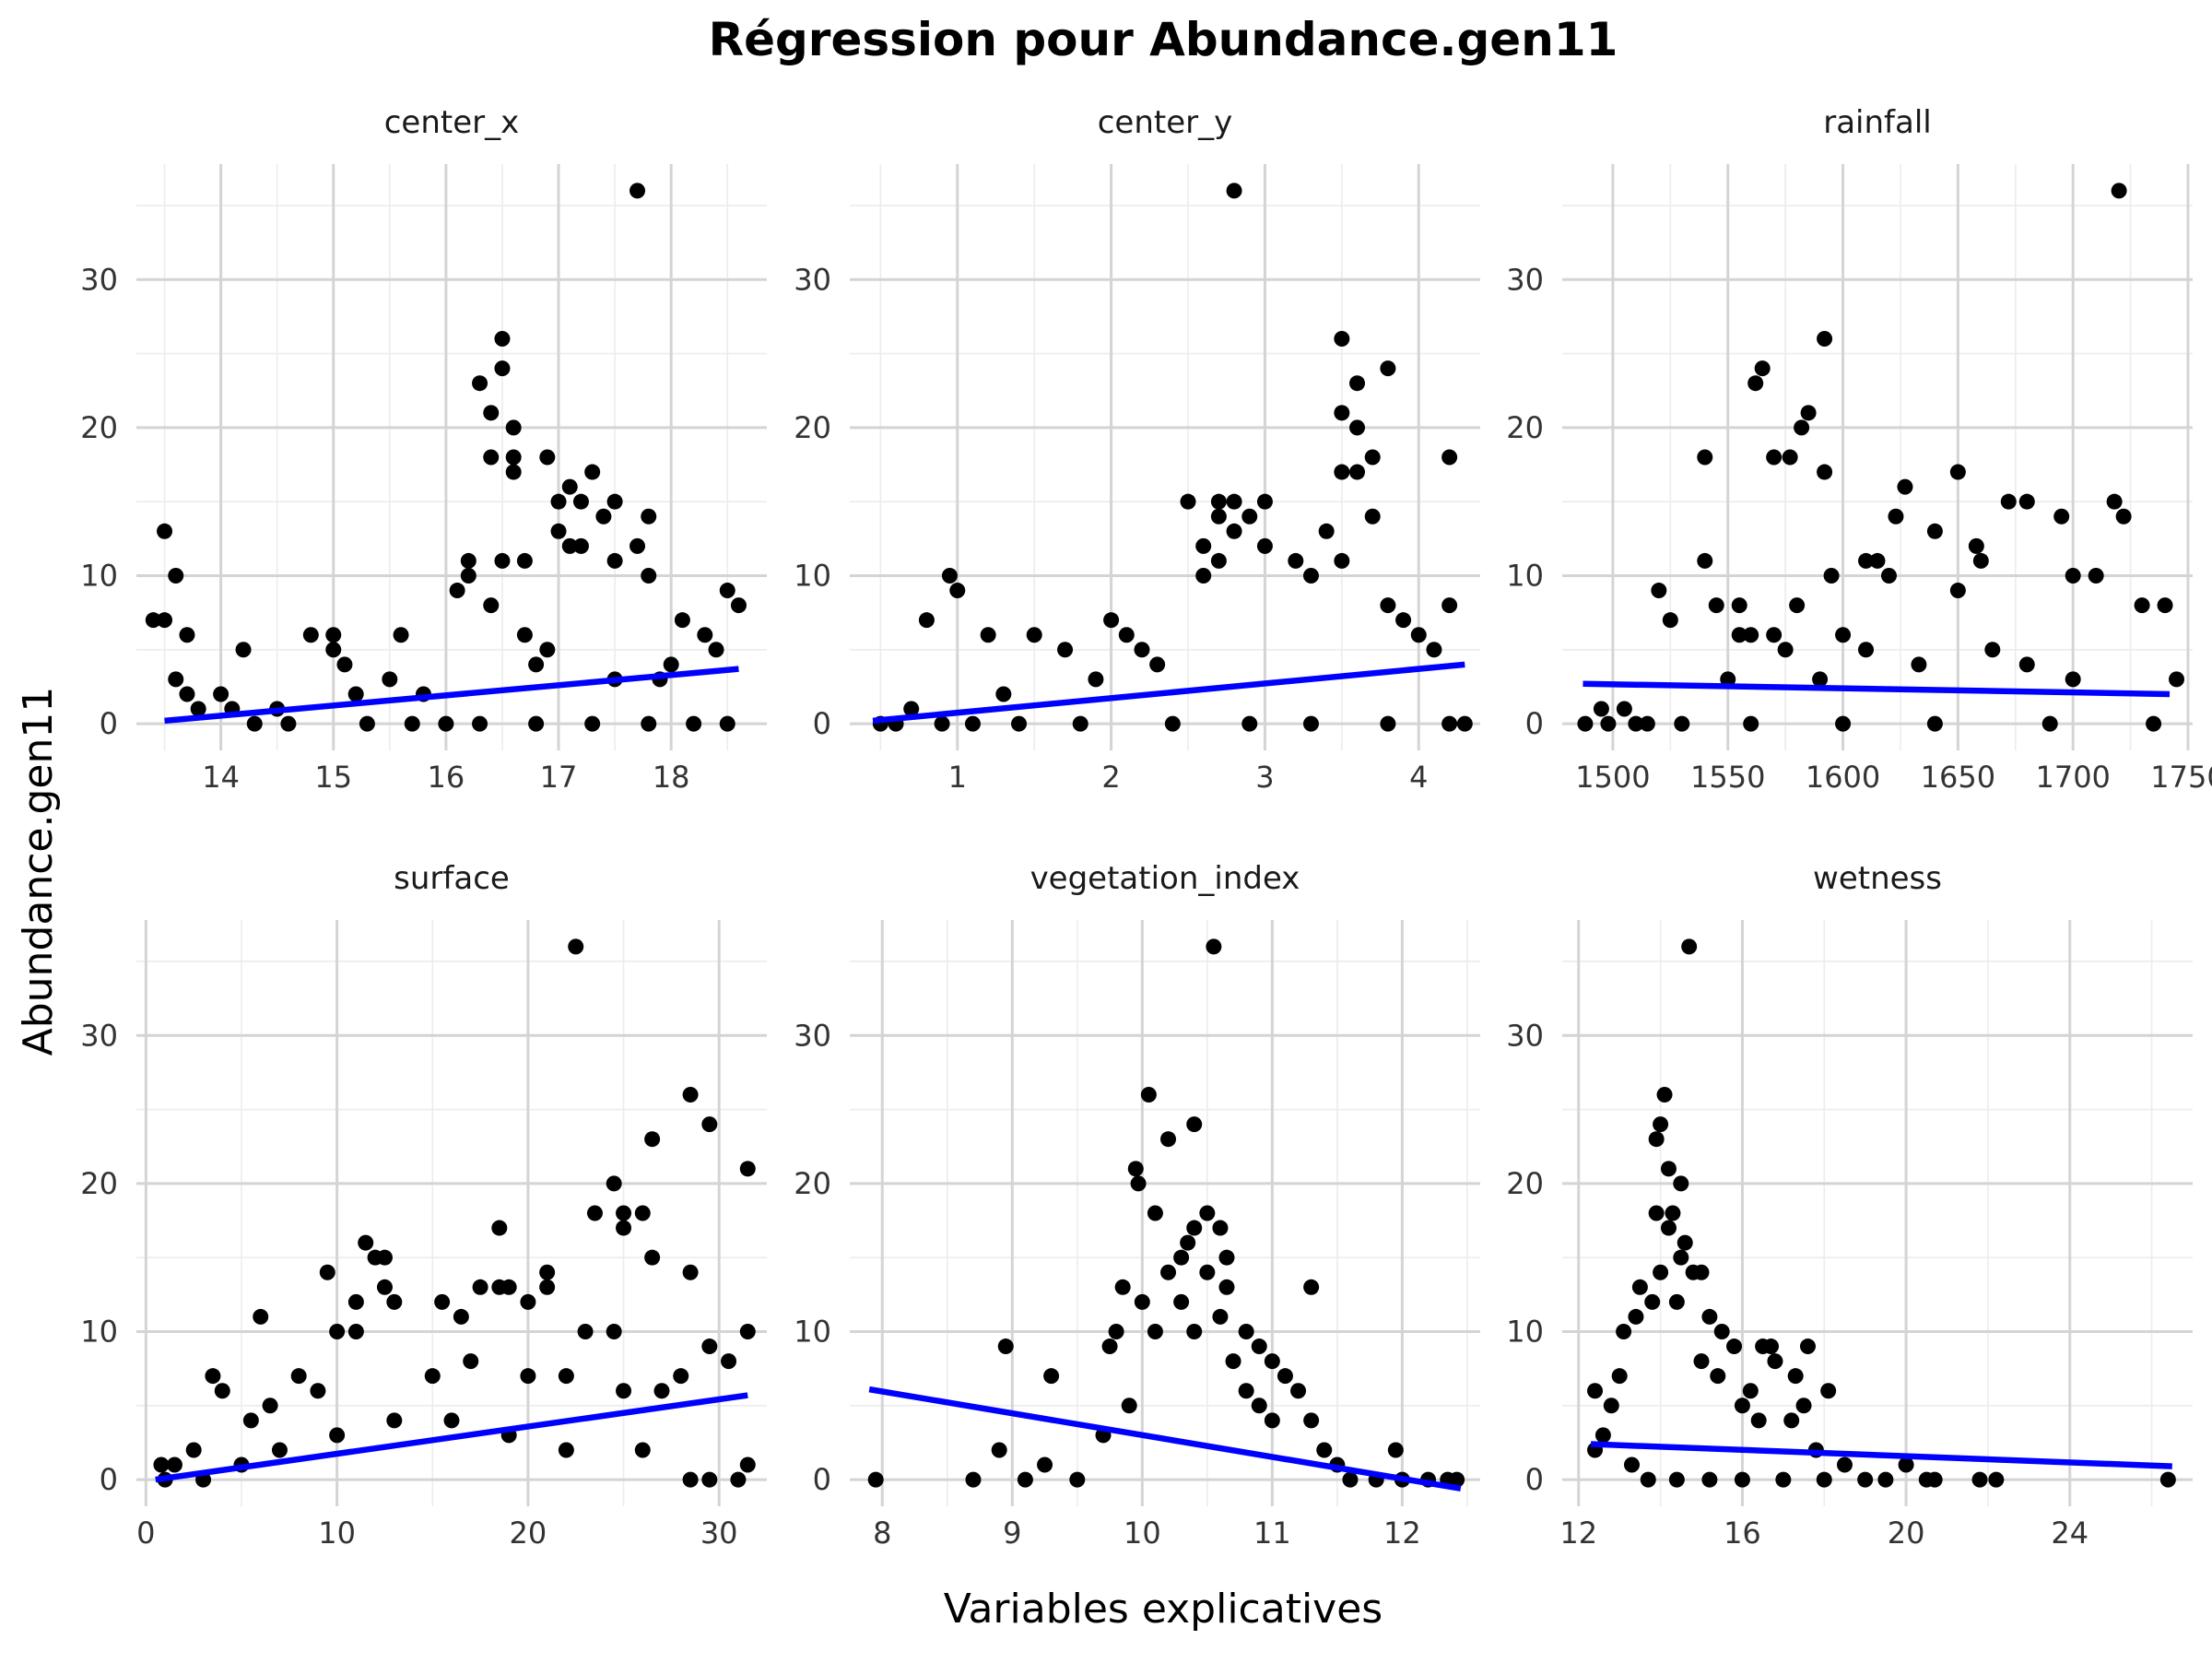  I want to click on y-tick-label: 30, so click(812, 279).